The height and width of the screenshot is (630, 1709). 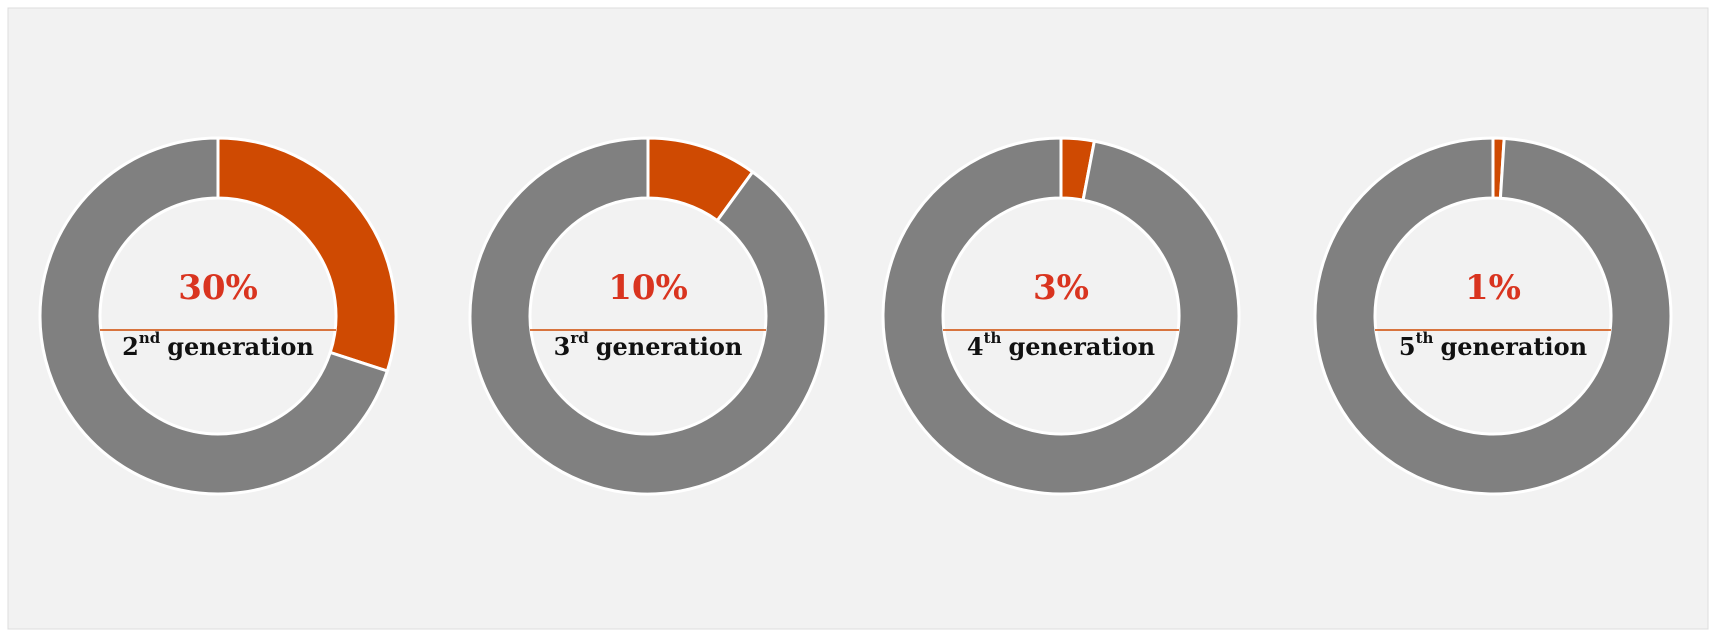 I want to click on percent-label: 10%, so click(x=648, y=288).